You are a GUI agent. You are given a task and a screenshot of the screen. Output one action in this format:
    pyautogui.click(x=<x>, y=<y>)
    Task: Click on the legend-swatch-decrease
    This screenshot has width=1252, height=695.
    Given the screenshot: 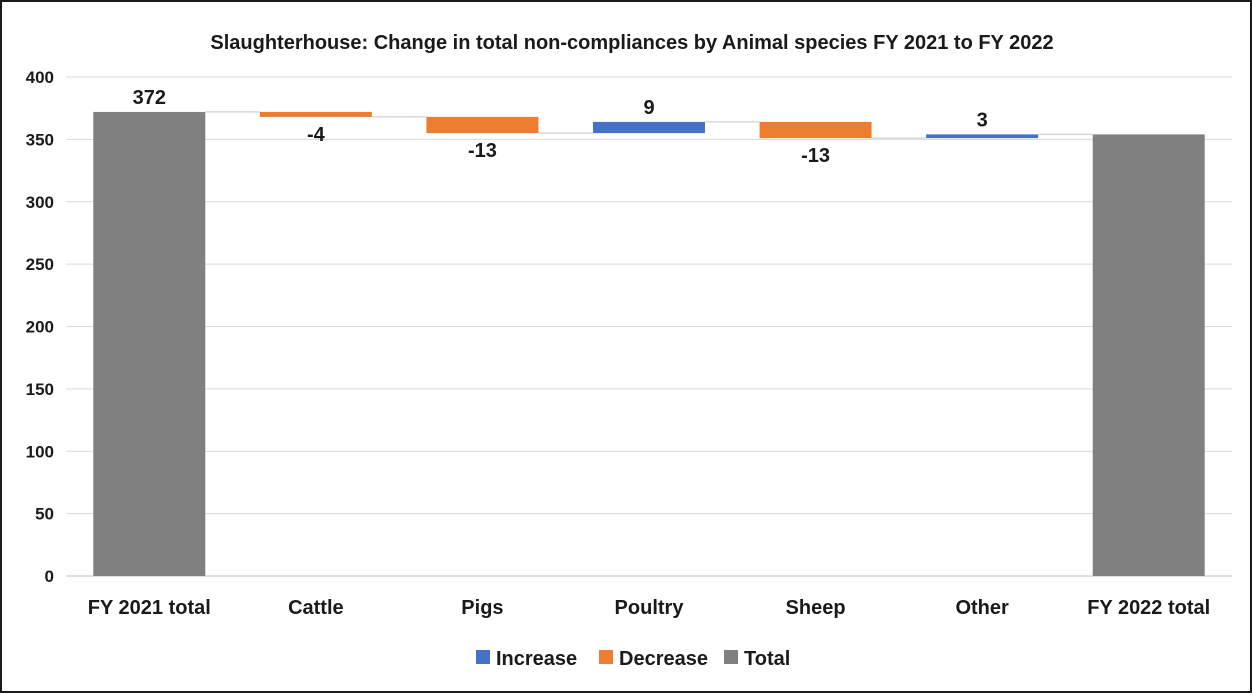 What is the action you would take?
    pyautogui.click(x=606, y=657)
    